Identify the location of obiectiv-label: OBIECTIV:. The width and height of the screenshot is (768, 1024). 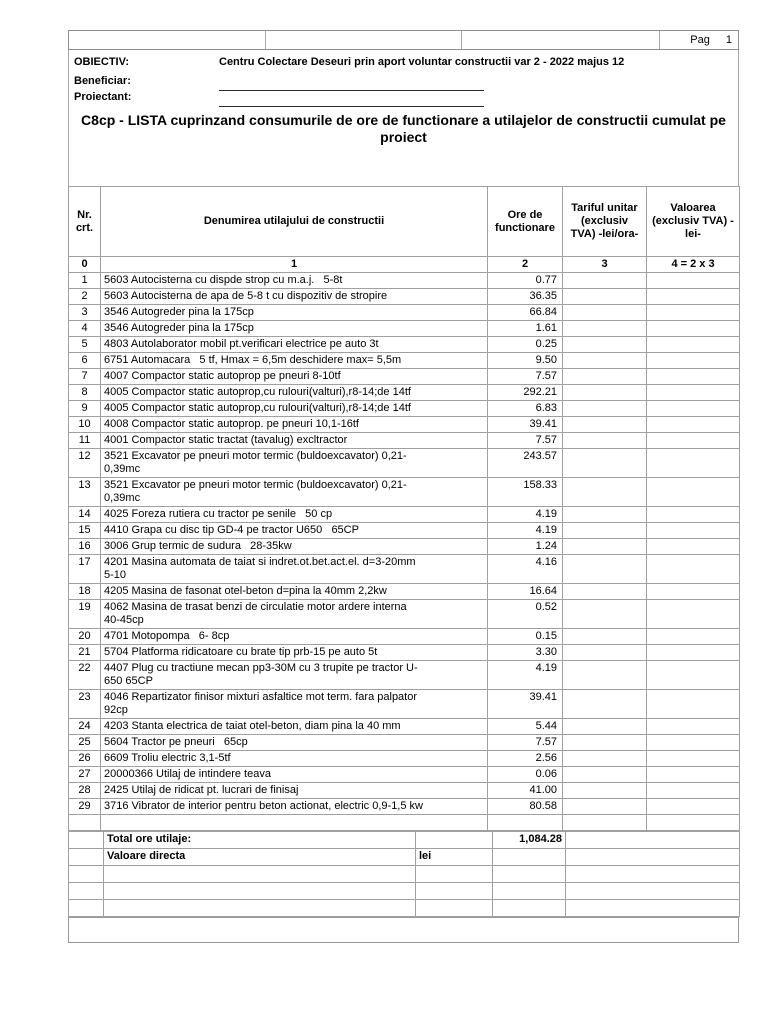
(102, 62).